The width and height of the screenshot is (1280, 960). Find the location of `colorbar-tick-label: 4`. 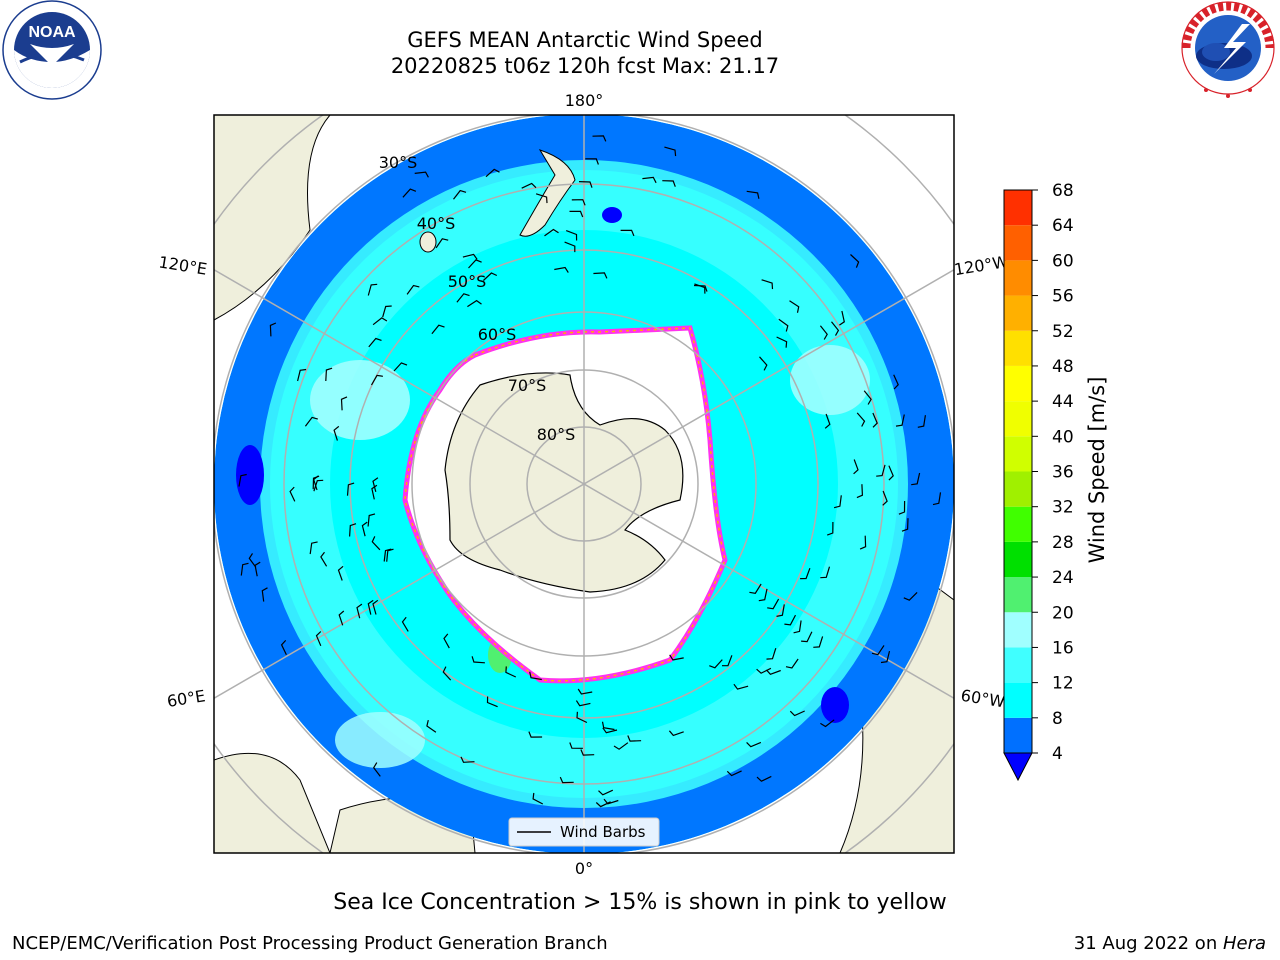

colorbar-tick-label: 4 is located at coordinates (1057, 754).